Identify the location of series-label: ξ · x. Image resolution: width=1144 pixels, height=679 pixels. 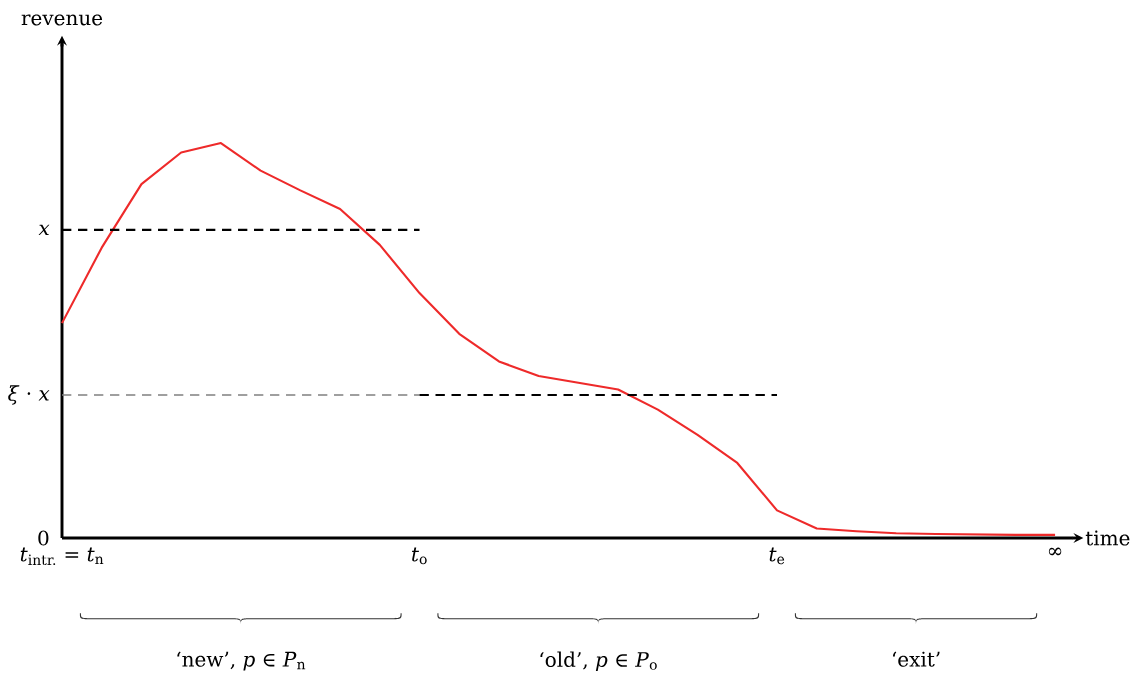
(29, 395).